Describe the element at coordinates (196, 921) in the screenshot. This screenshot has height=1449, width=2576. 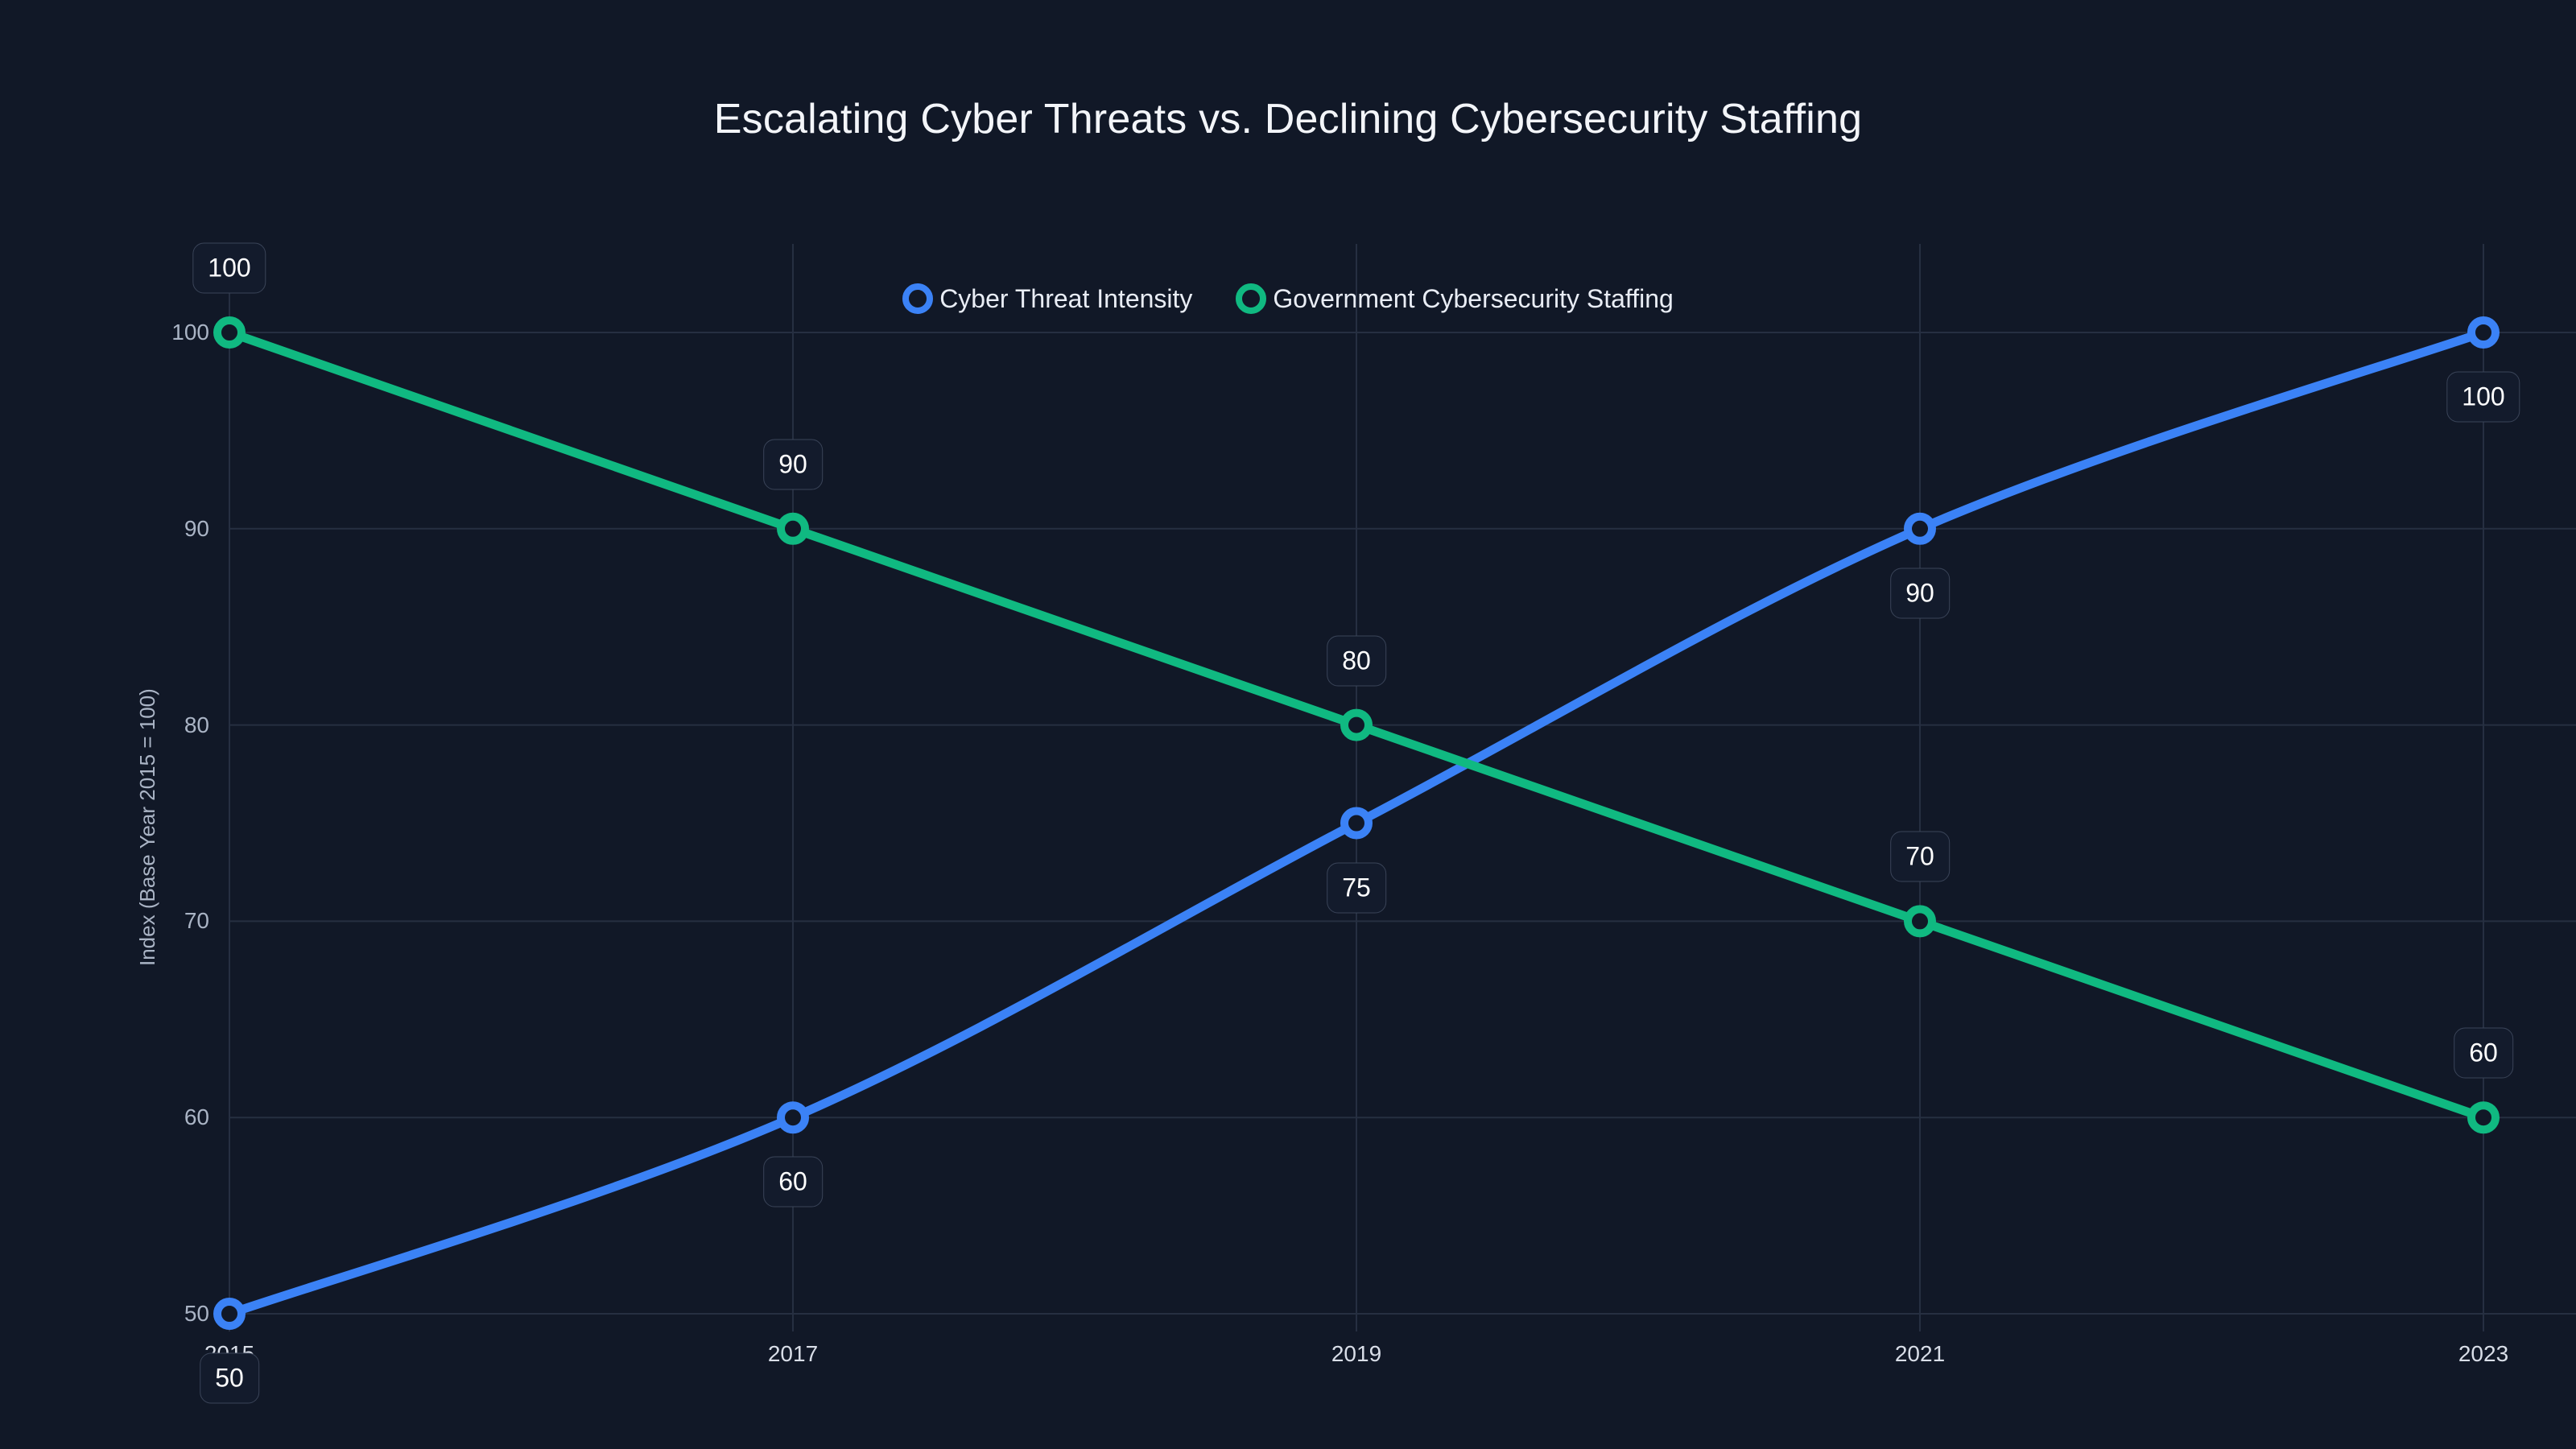
I see `y-axis-tick-label: 70` at that location.